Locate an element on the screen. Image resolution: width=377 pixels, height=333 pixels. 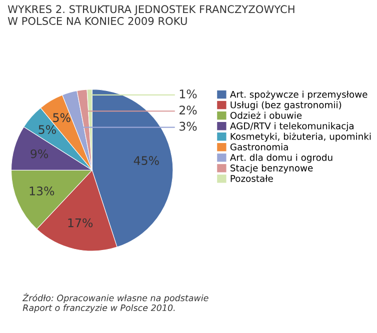
data-label: 2% is located at coordinates (188, 110).